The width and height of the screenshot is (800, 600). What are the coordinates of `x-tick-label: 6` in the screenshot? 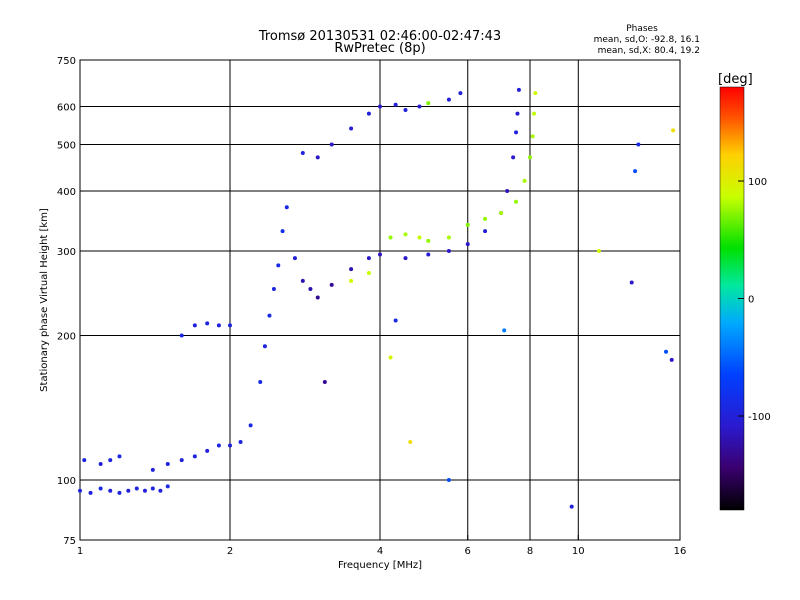 It's located at (468, 551).